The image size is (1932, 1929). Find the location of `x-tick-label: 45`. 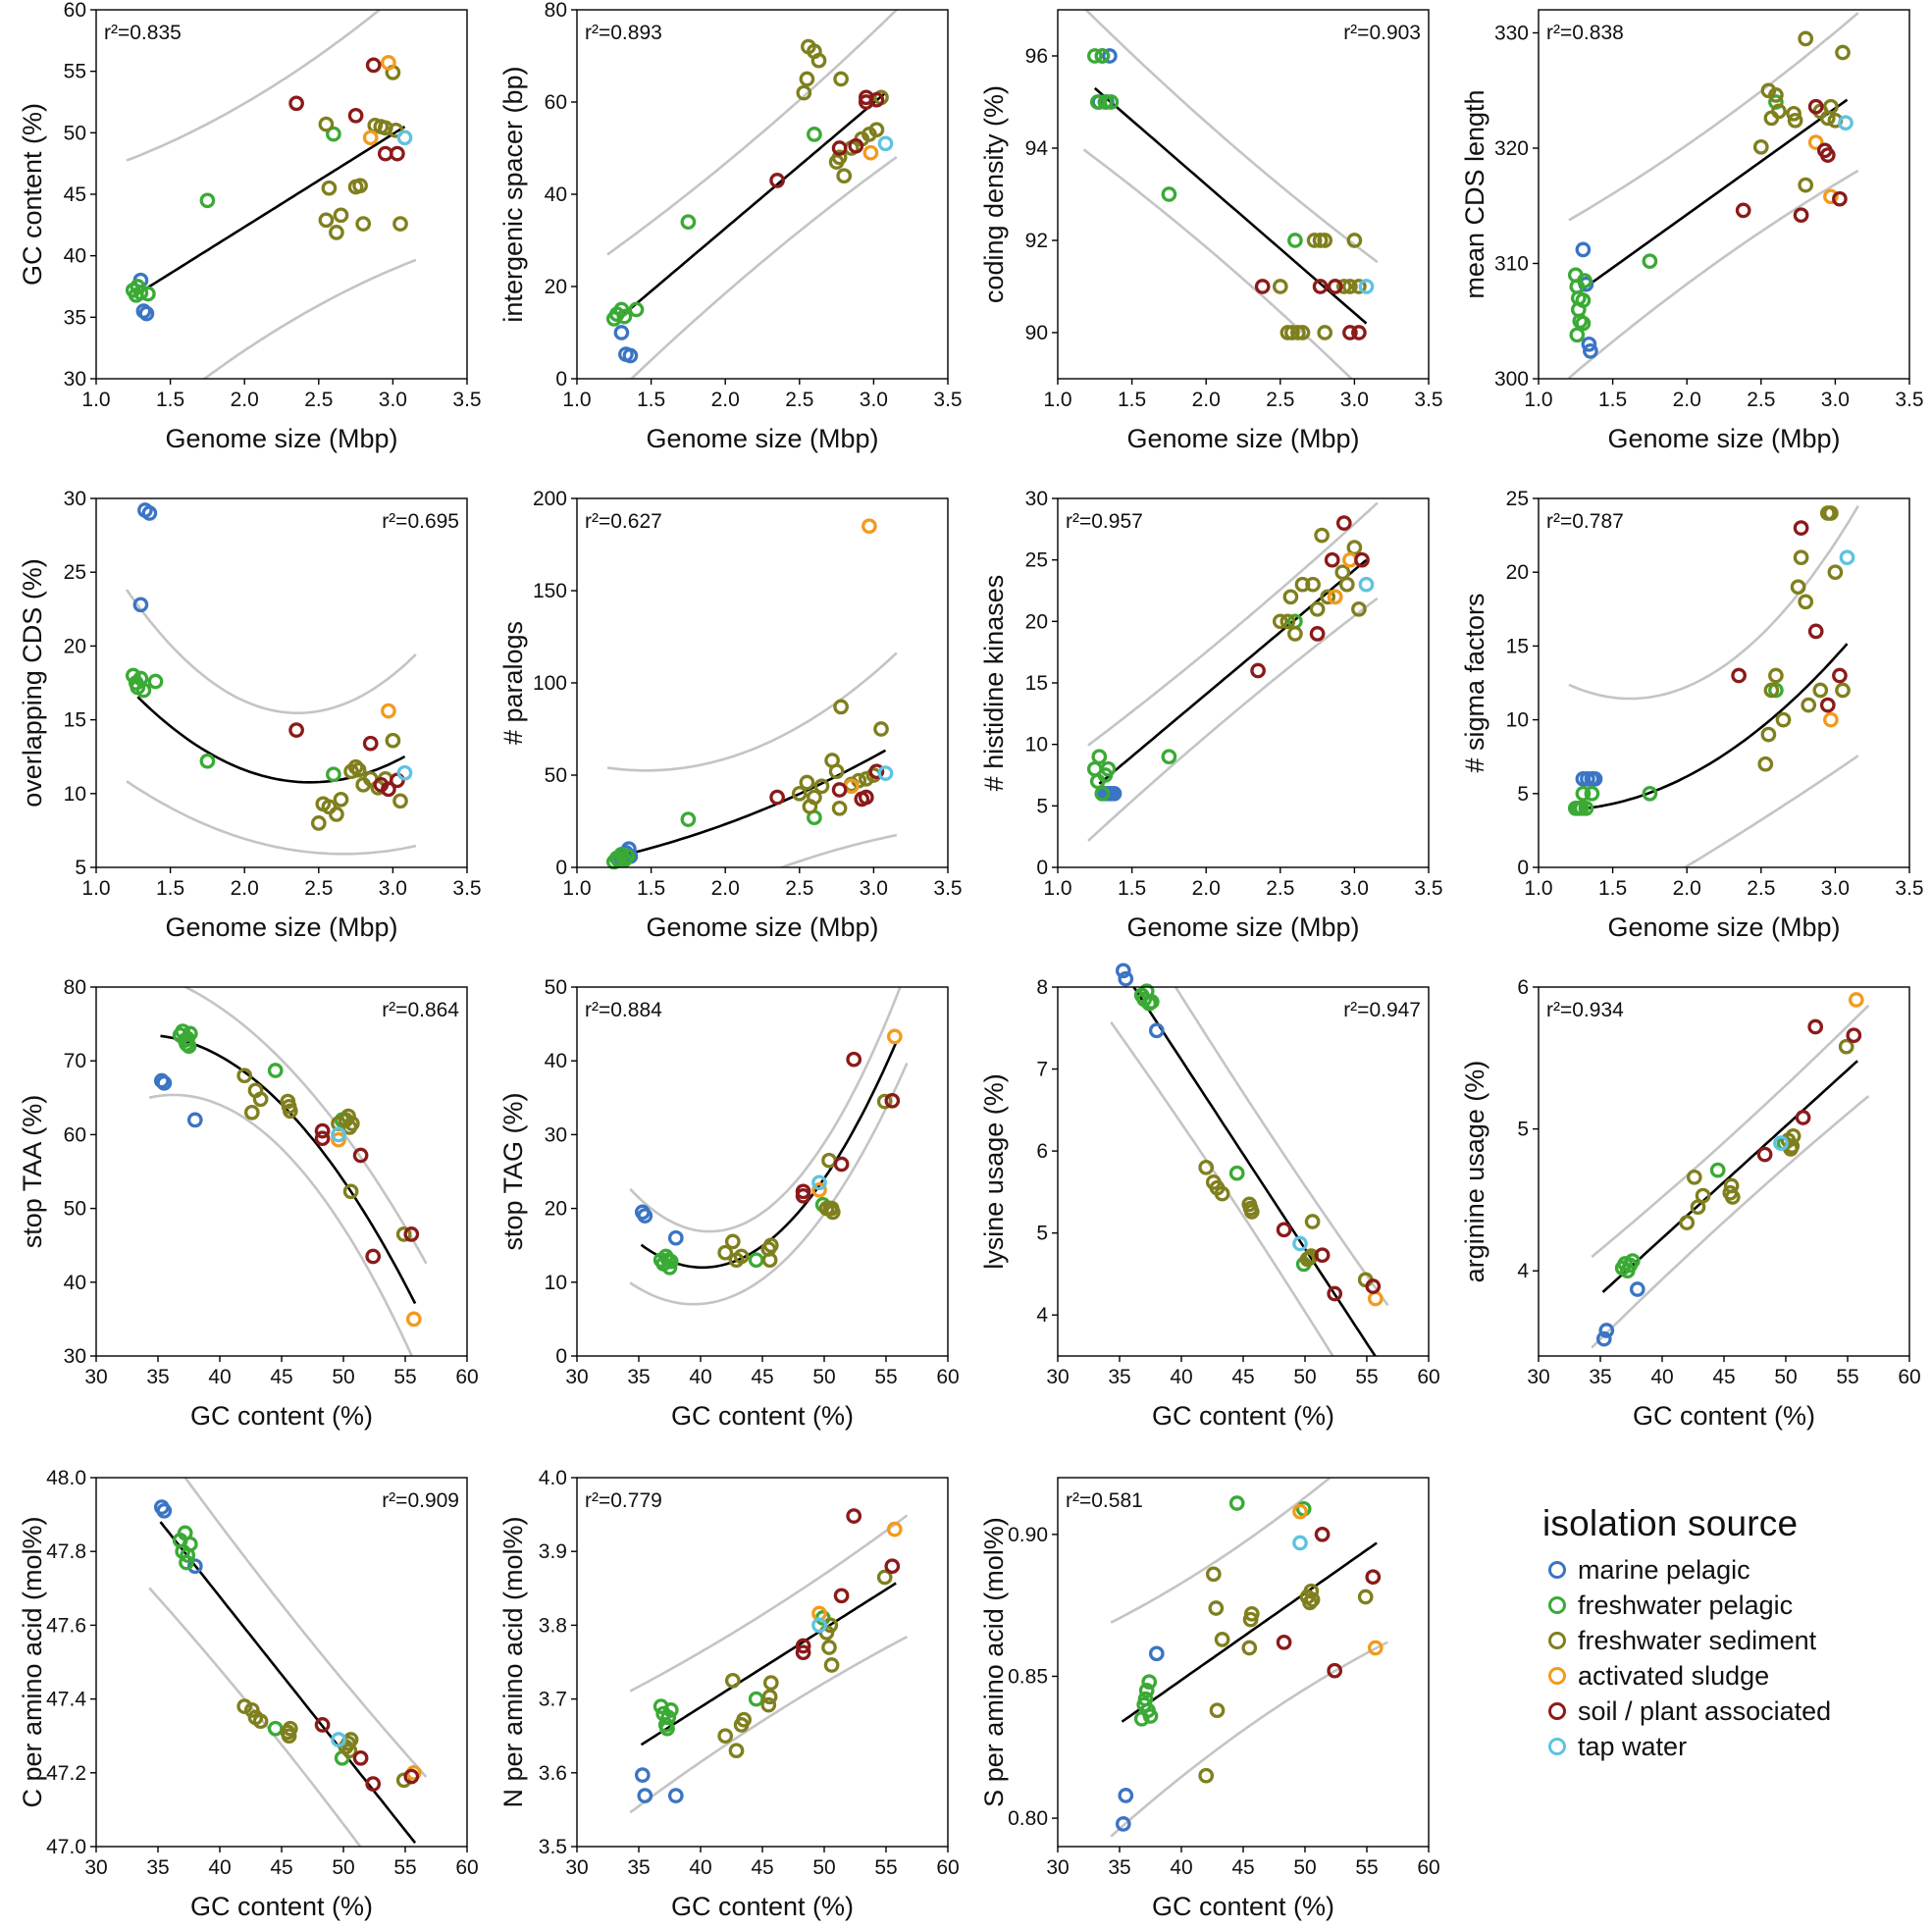

x-tick-label: 45 is located at coordinates (281, 1377).